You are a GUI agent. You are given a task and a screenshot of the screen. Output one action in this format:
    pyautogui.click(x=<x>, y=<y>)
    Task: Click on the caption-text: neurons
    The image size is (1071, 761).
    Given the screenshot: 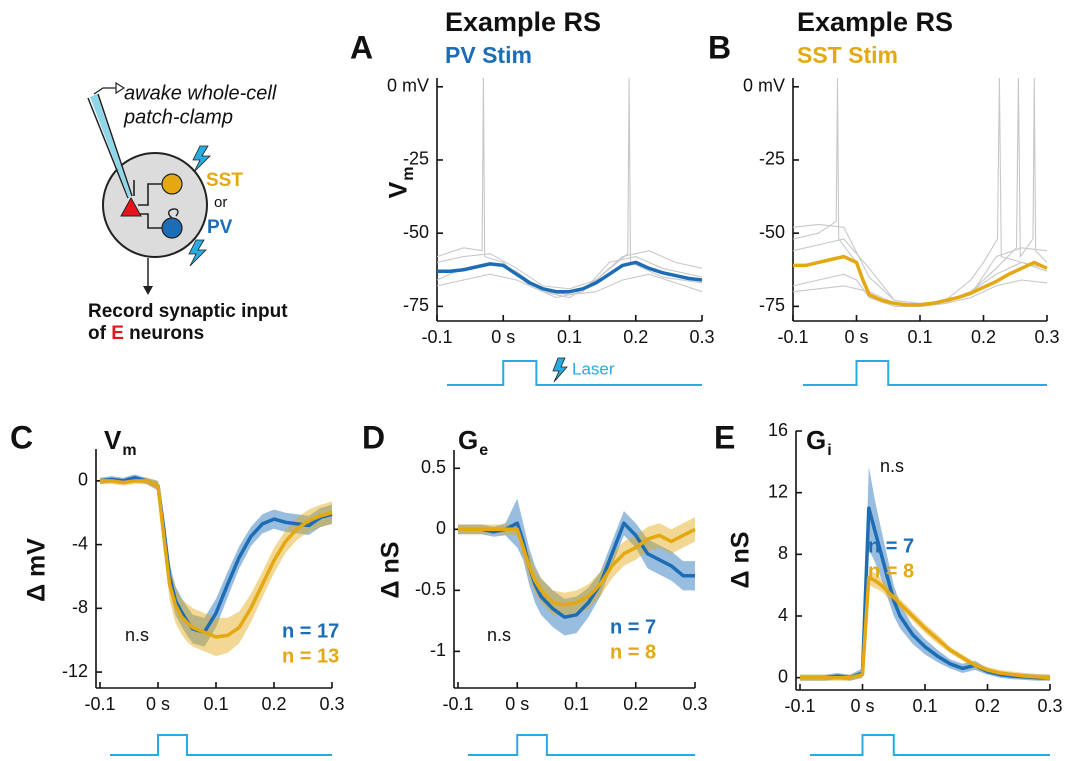 What is the action you would take?
    pyautogui.click(x=164, y=333)
    